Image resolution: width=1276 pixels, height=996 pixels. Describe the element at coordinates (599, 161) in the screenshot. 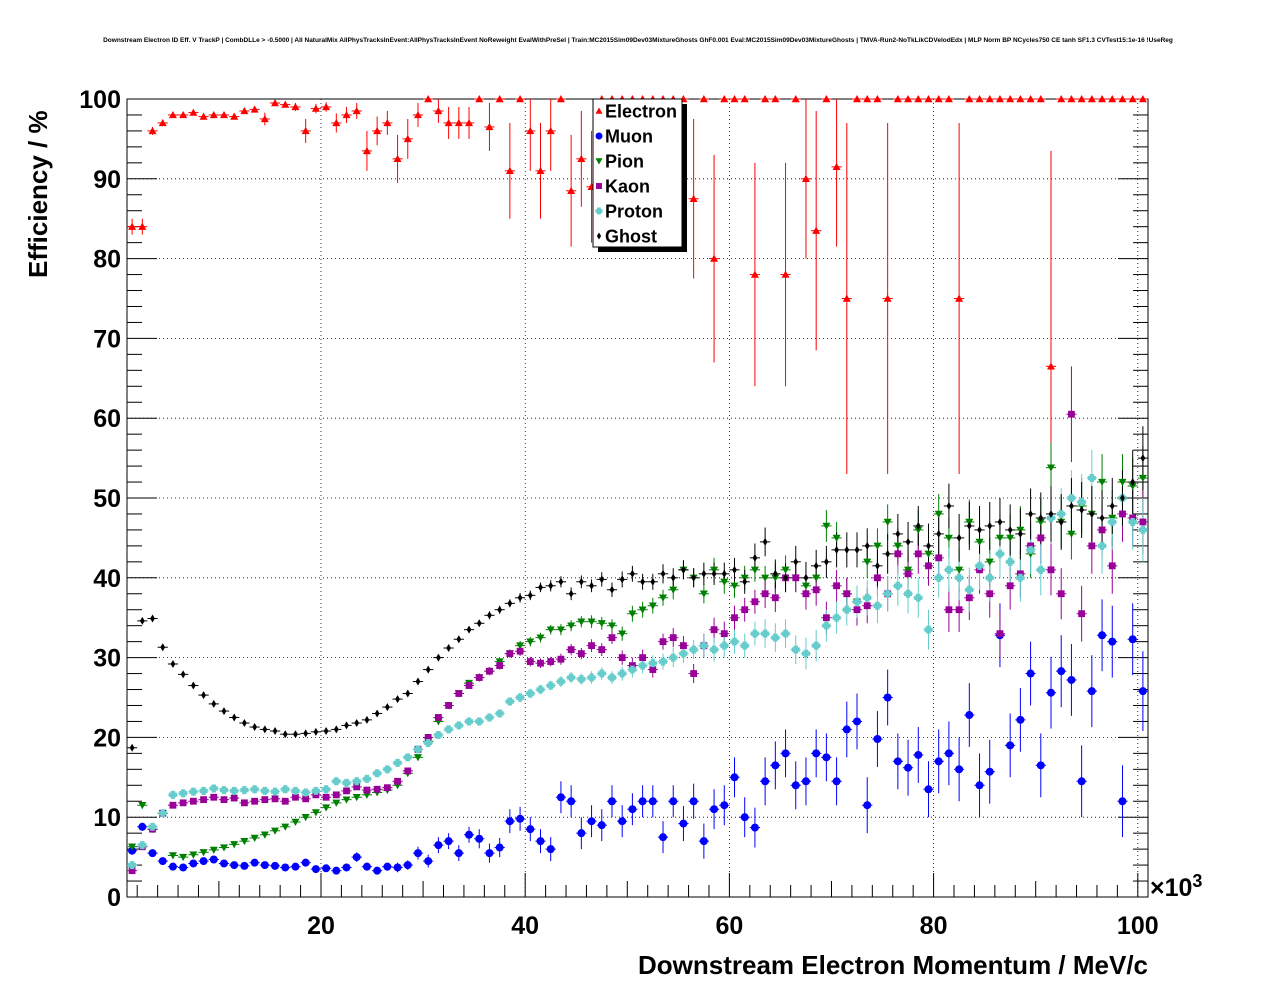

I see `legend-marker-pion` at that location.